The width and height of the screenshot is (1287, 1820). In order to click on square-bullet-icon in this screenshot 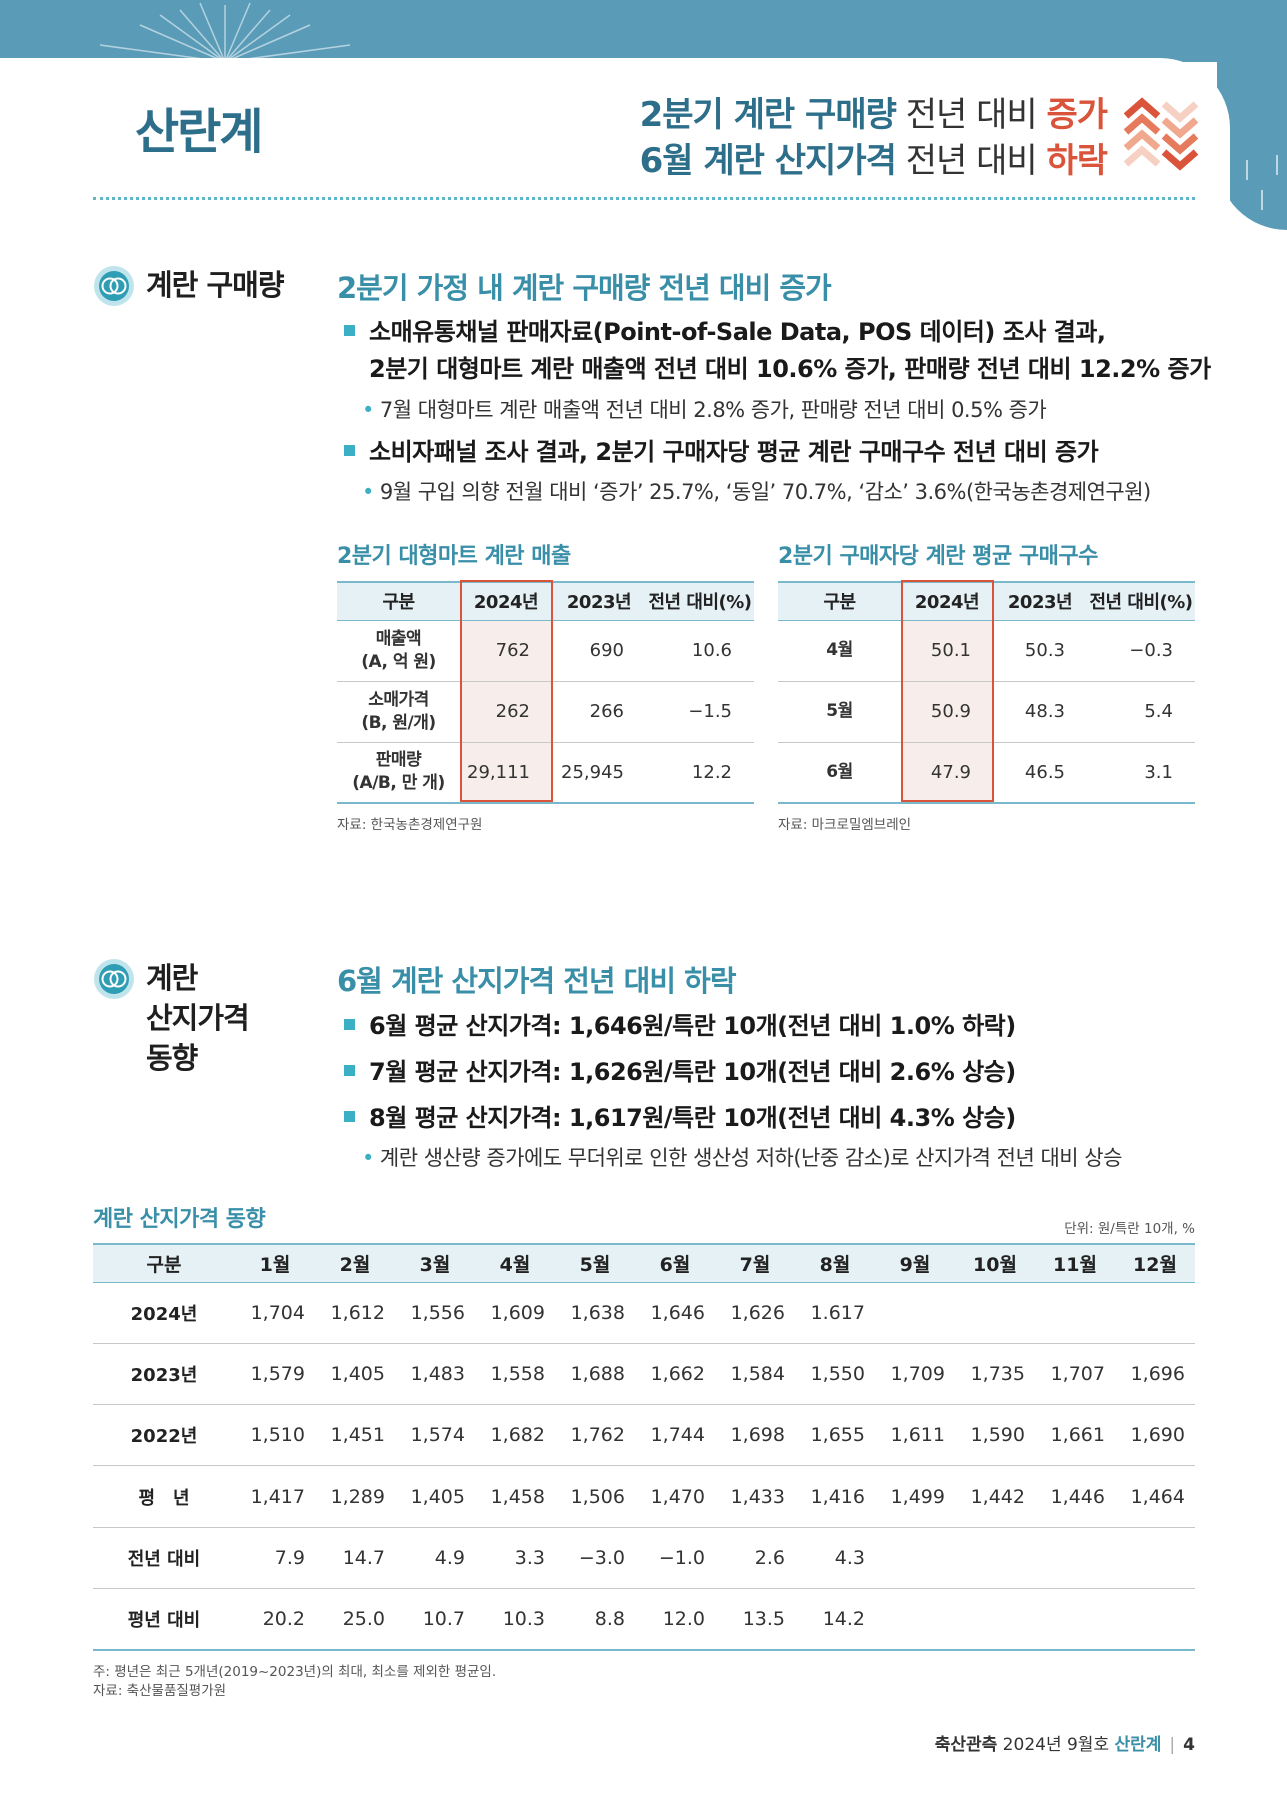, I will do `click(349, 1116)`.